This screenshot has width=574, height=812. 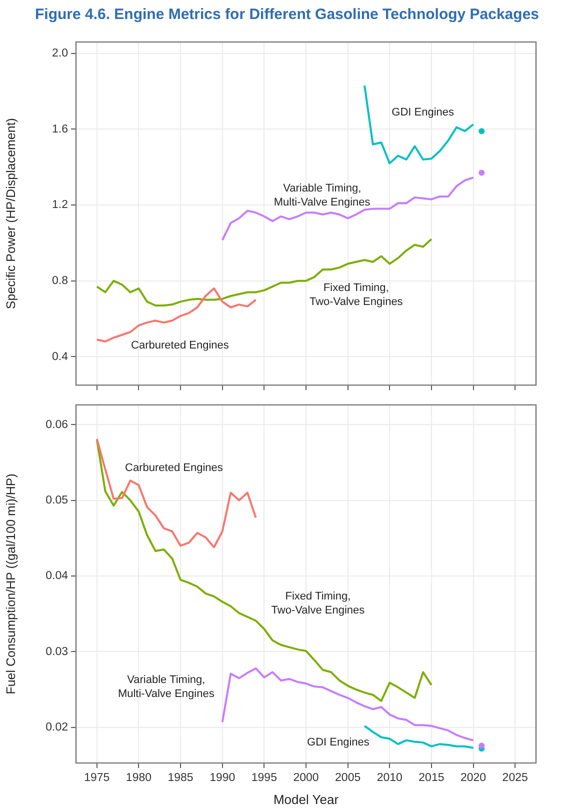 What do you see at coordinates (60, 54) in the screenshot?
I see `y-tick-label: 2.0` at bounding box center [60, 54].